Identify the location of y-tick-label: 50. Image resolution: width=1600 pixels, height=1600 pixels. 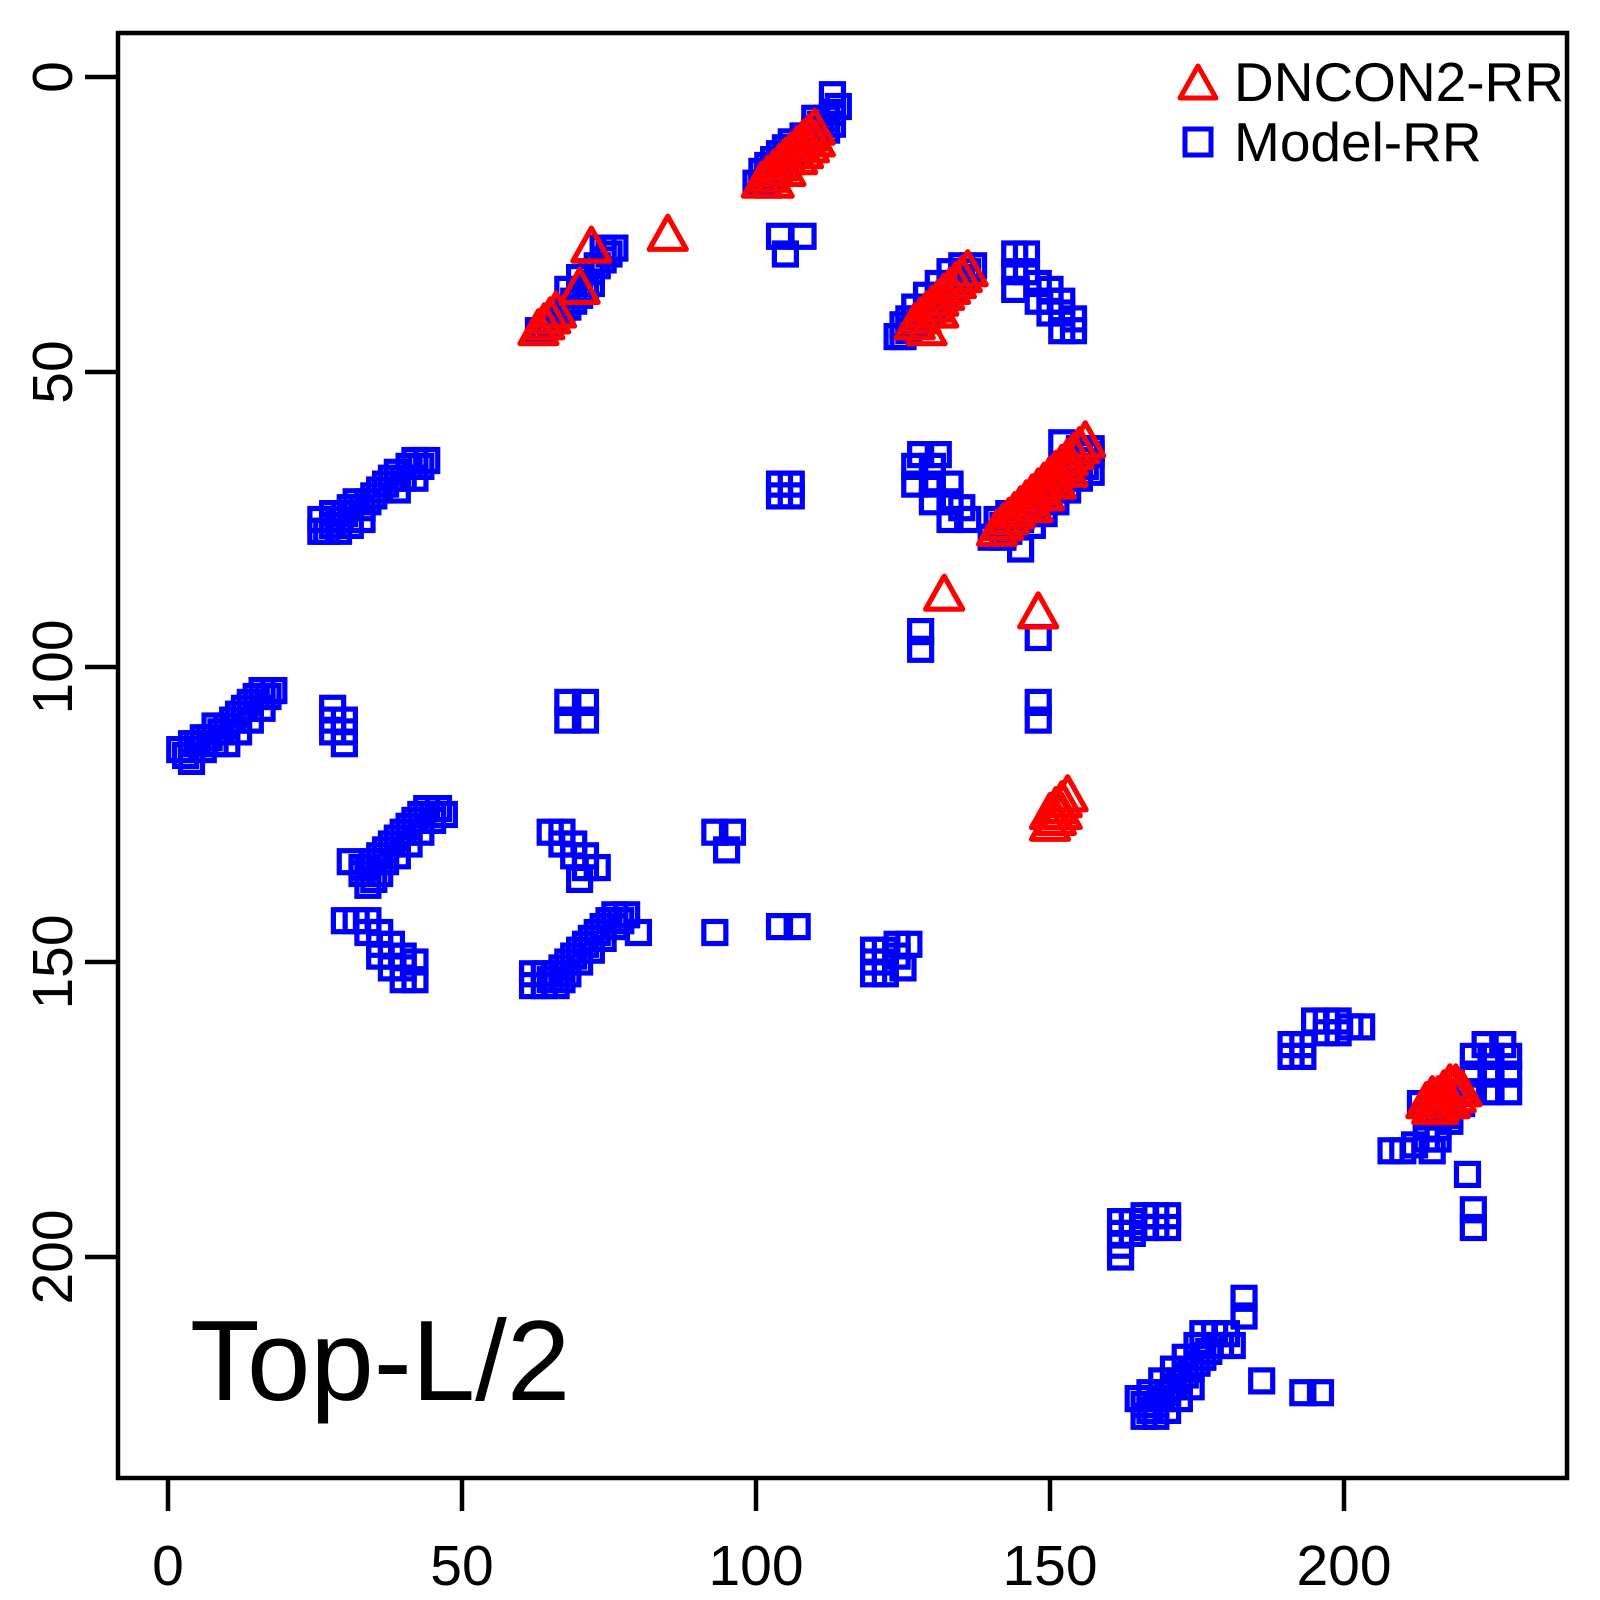
(53, 371).